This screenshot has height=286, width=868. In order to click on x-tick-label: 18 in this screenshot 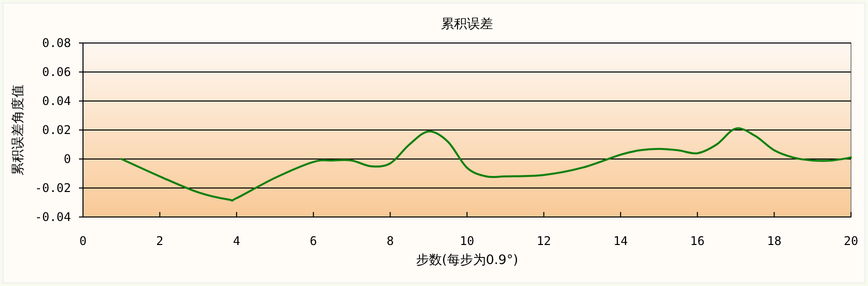, I will do `click(774, 241)`.